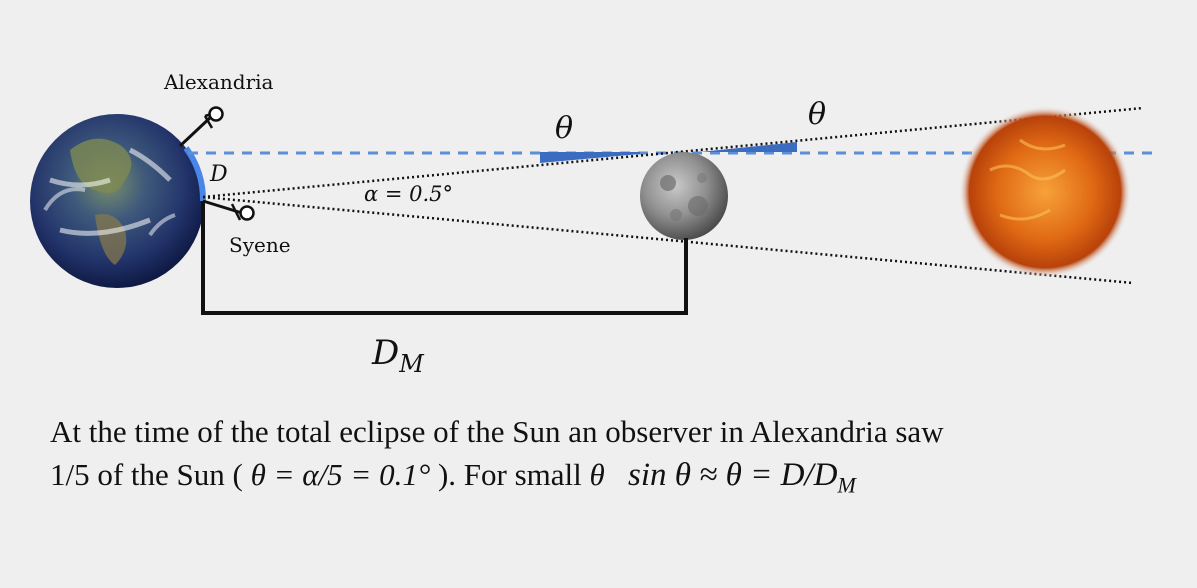  I want to click on label-alexandria: Alexandria, so click(218, 82).